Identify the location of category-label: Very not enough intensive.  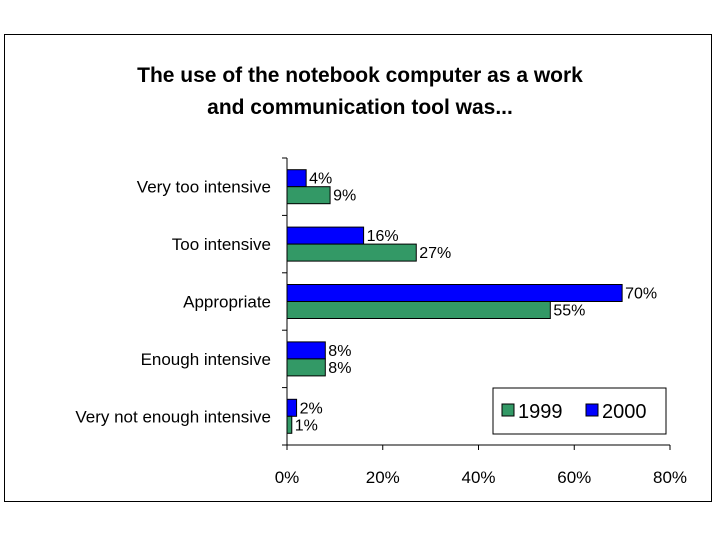
(173, 416).